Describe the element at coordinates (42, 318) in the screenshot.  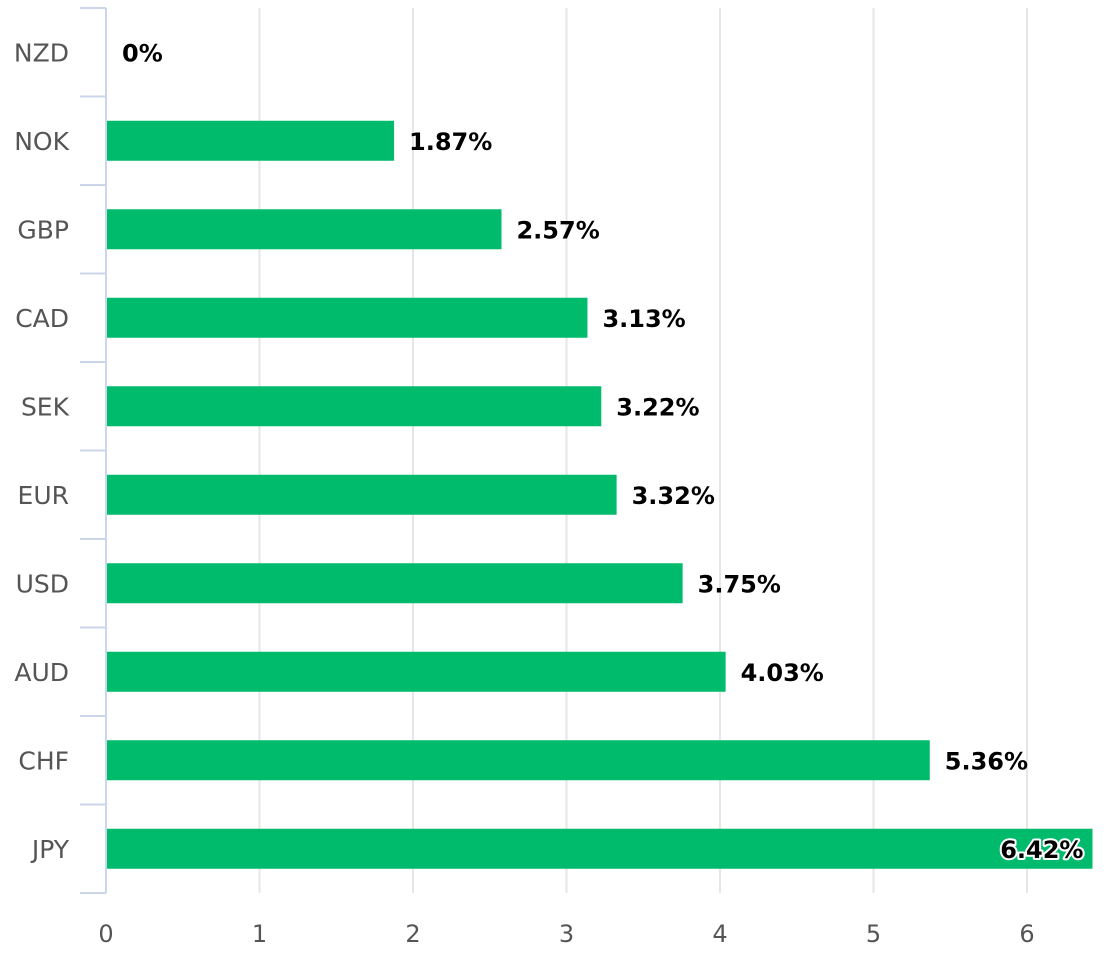
I see `category-label-cad: CAD` at that location.